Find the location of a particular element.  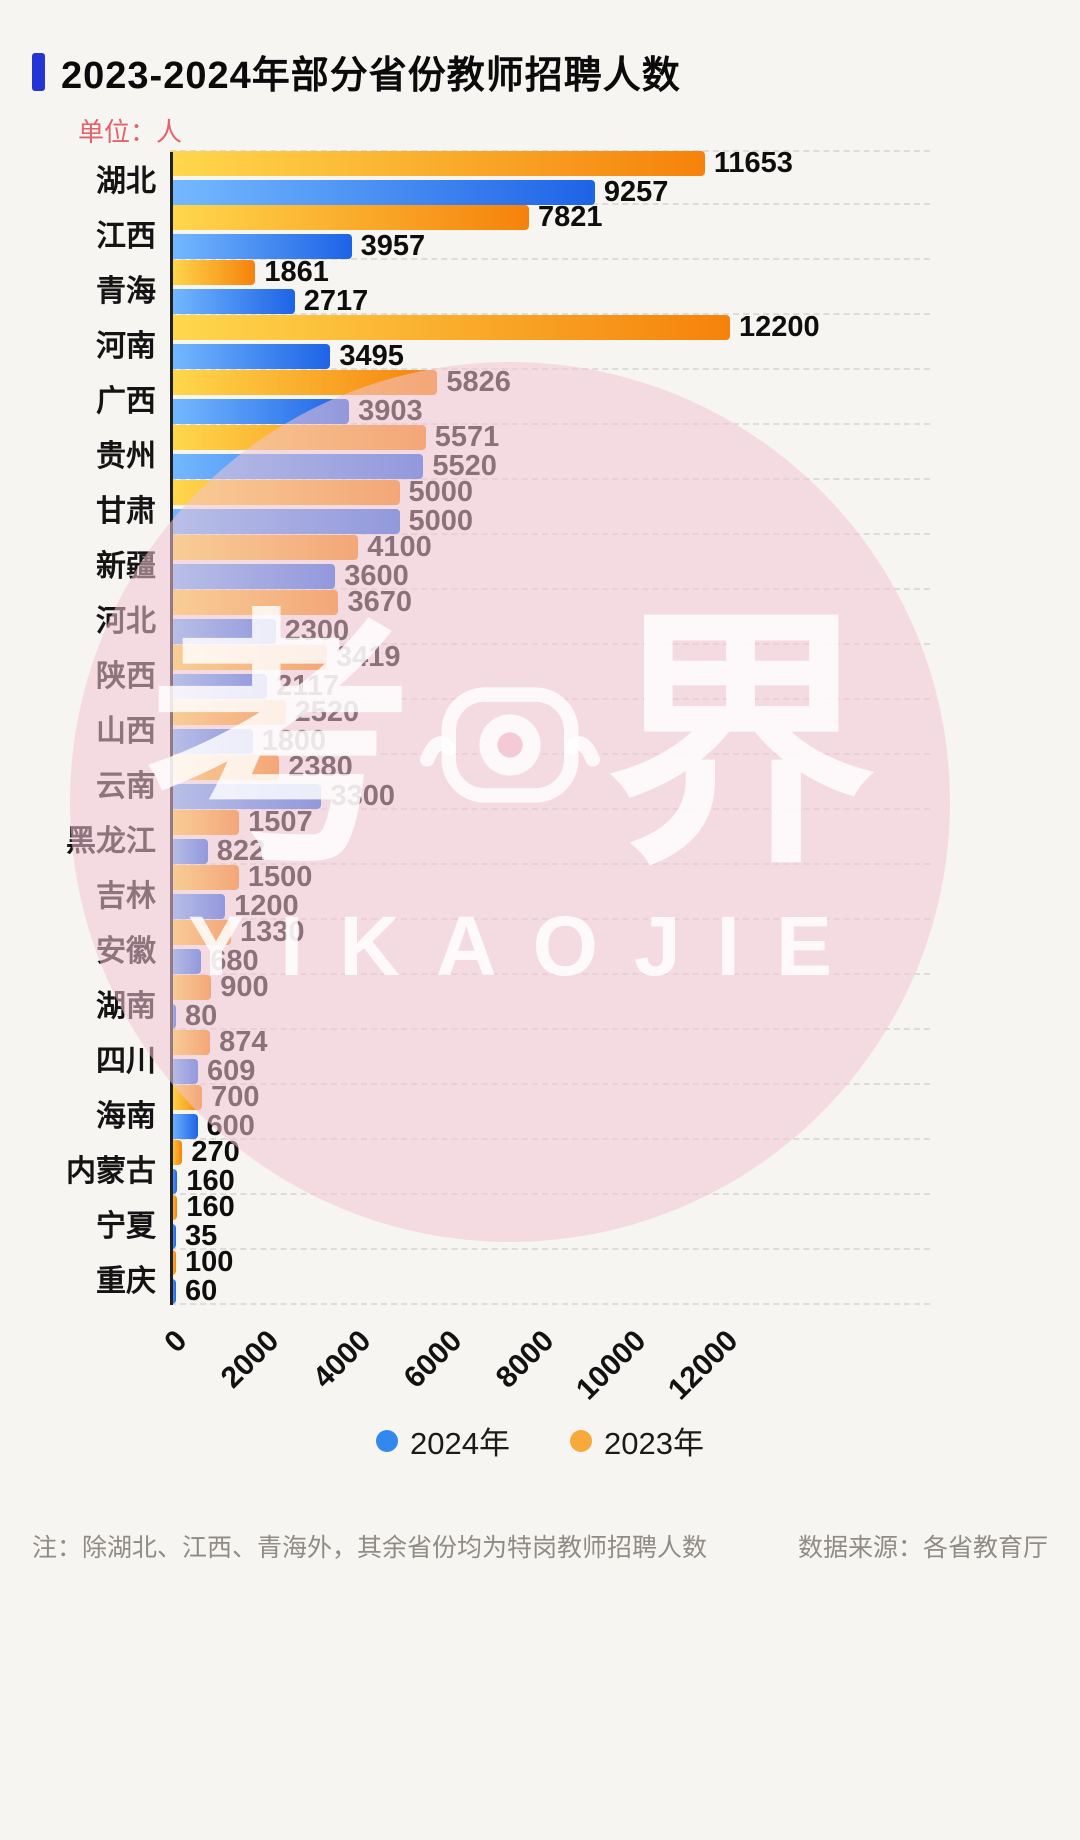

bars-area: 270 160 is located at coordinates (550, 1165).